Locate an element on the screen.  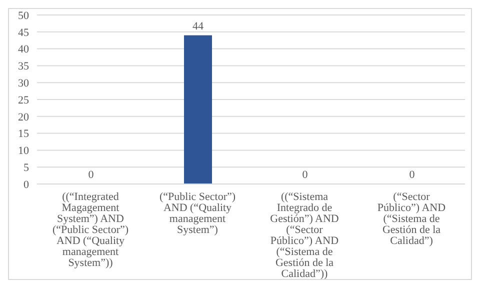
y-tick-label: 20 is located at coordinates (24, 117).